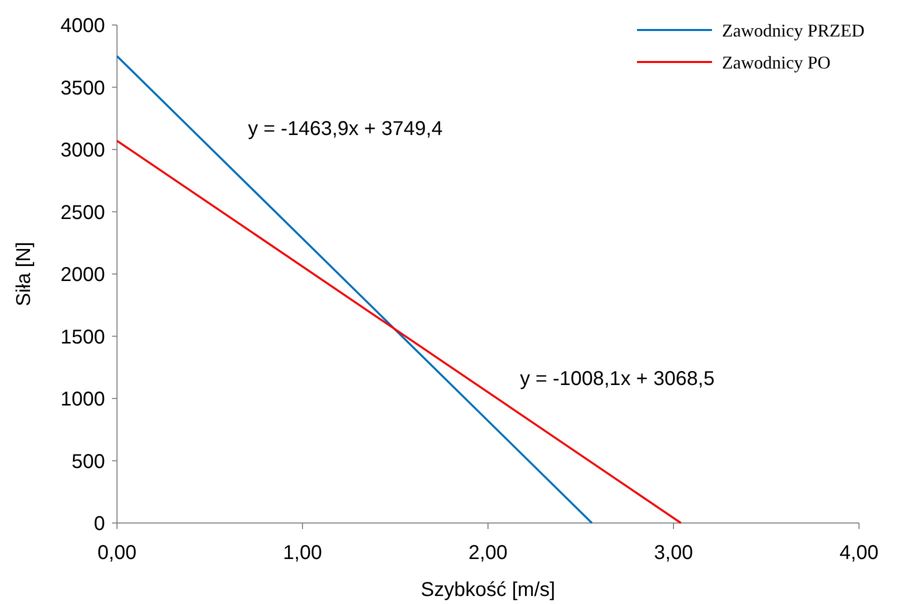  I want to click on y-tick-label: 3000, so click(82, 151).